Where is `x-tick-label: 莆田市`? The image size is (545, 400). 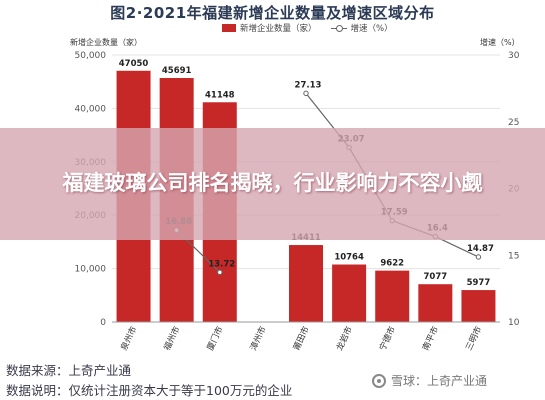 x-tick-label: 莆田市 is located at coordinates (301, 338).